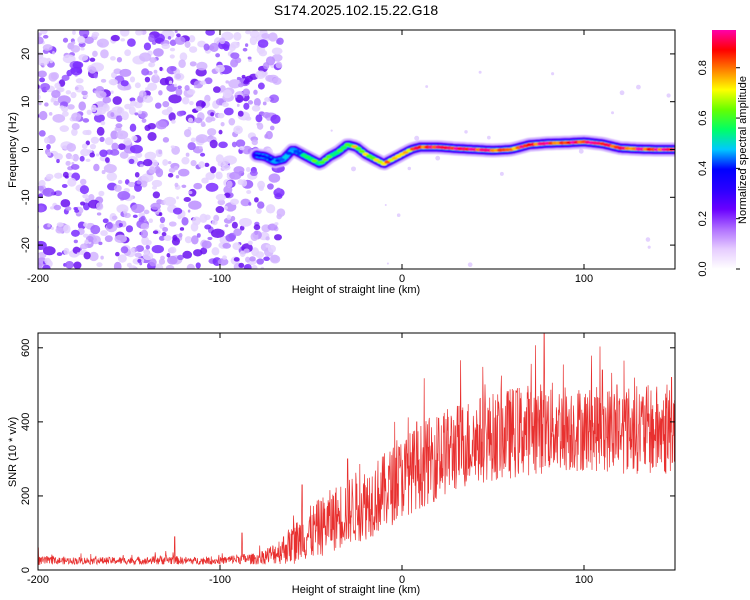 Image resolution: width=750 pixels, height=600 pixels. Describe the element at coordinates (340, 150) in the screenshot. I see `ridge-cell` at that location.